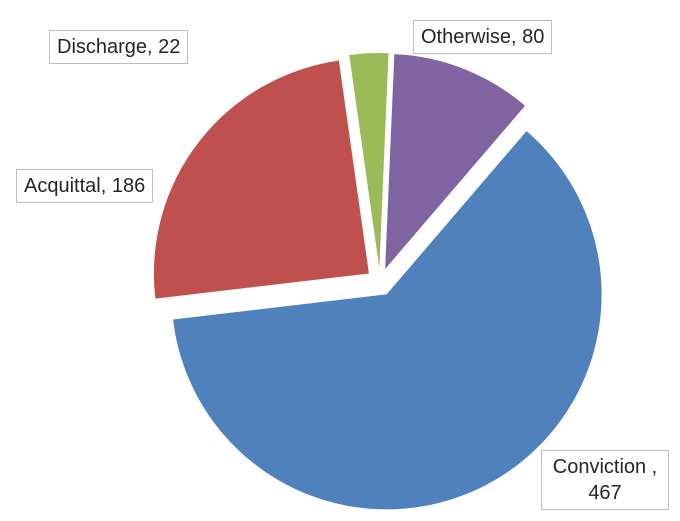 The height and width of the screenshot is (521, 680). Describe the element at coordinates (369, 161) in the screenshot. I see `pie-slice-discharge` at that location.